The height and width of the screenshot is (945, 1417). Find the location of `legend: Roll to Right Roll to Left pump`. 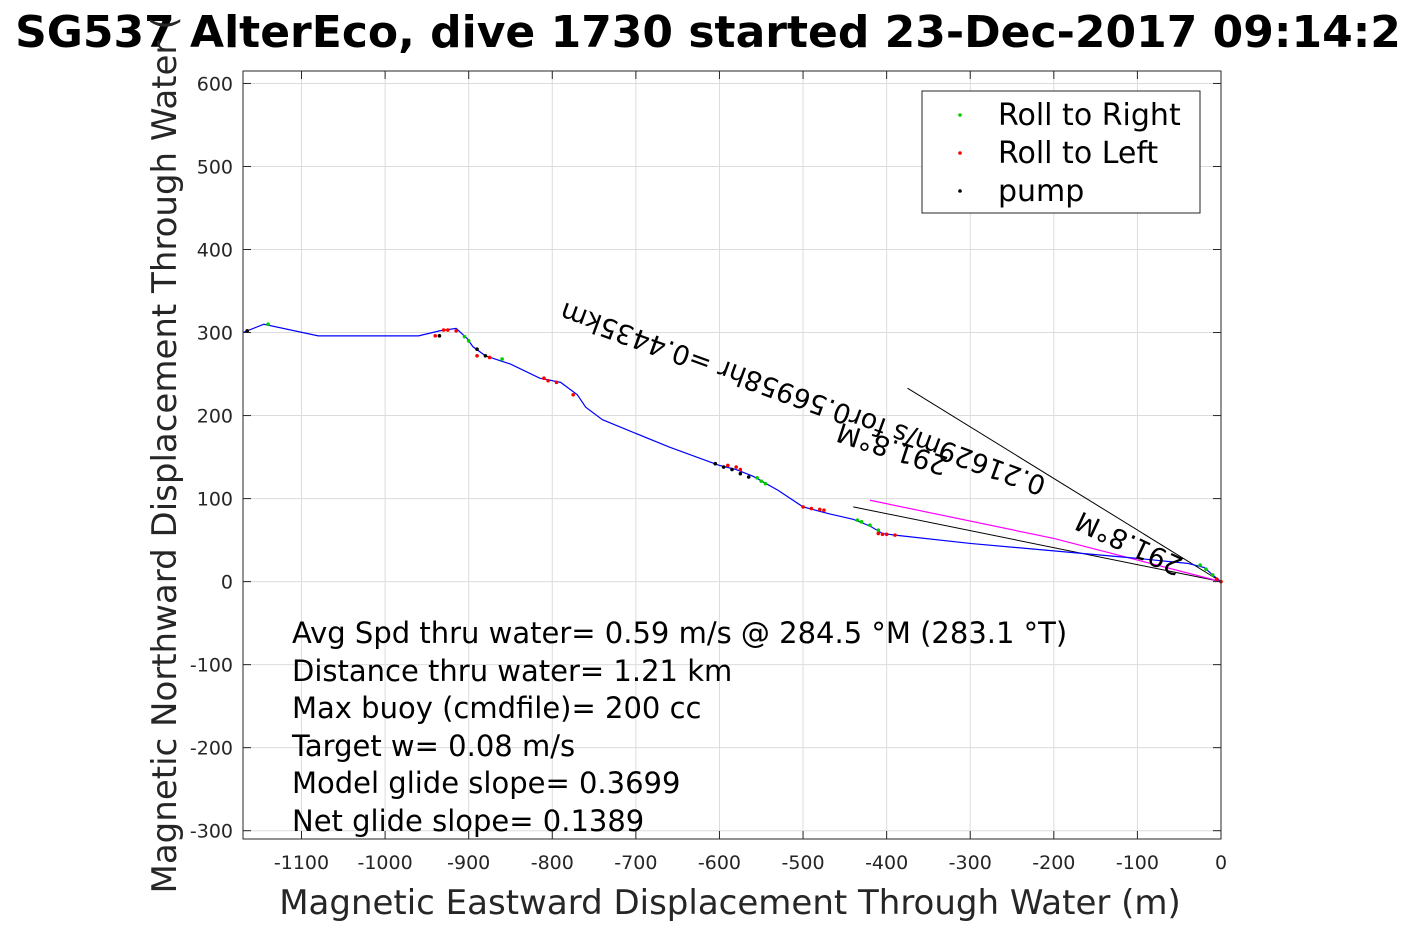

legend: Roll to Right Roll to Left pump is located at coordinates (1061, 152).